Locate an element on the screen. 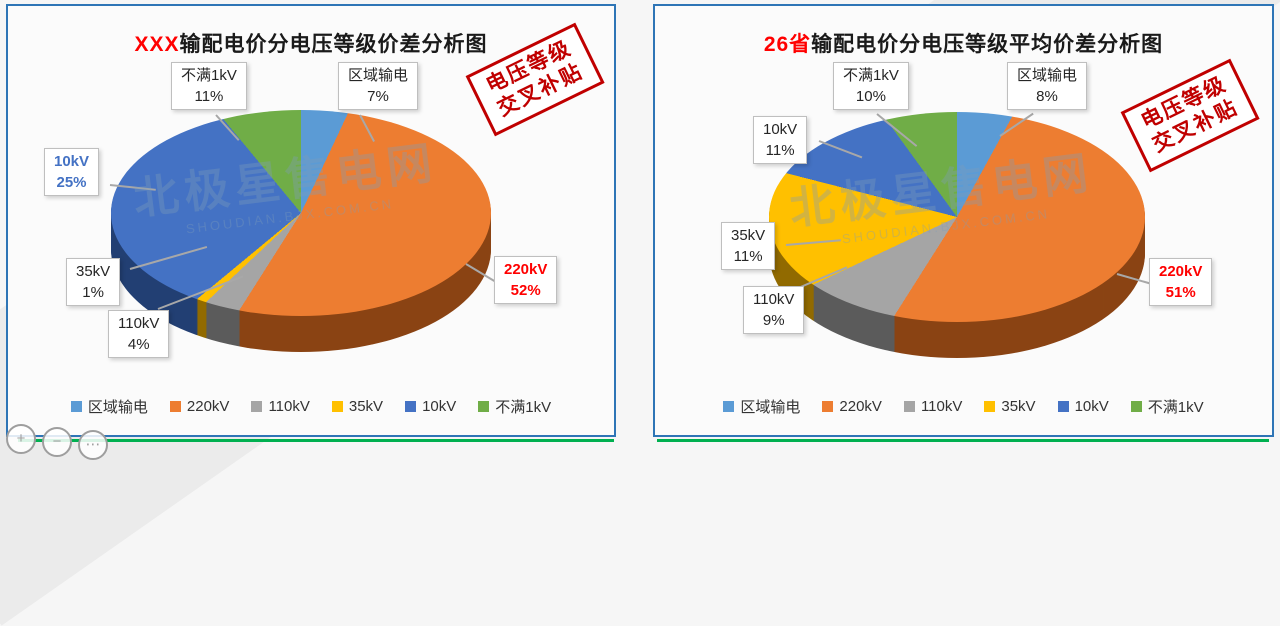 The height and width of the screenshot is (626, 1280). pie-label-value: 25% is located at coordinates (71, 182).